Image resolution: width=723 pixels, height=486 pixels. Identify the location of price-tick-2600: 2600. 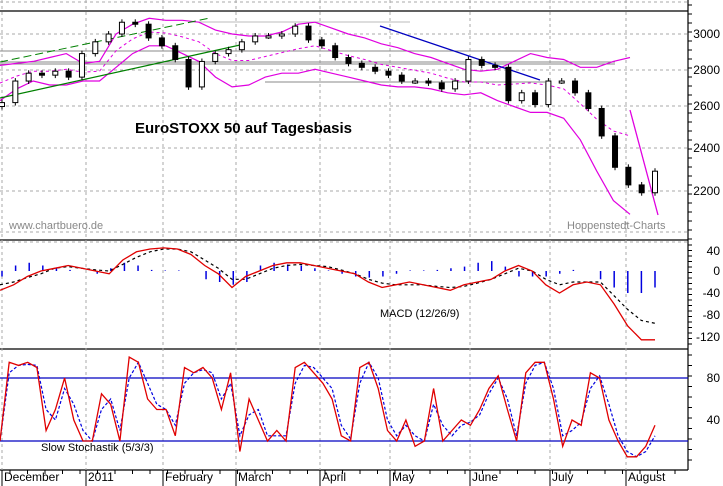
(706, 106).